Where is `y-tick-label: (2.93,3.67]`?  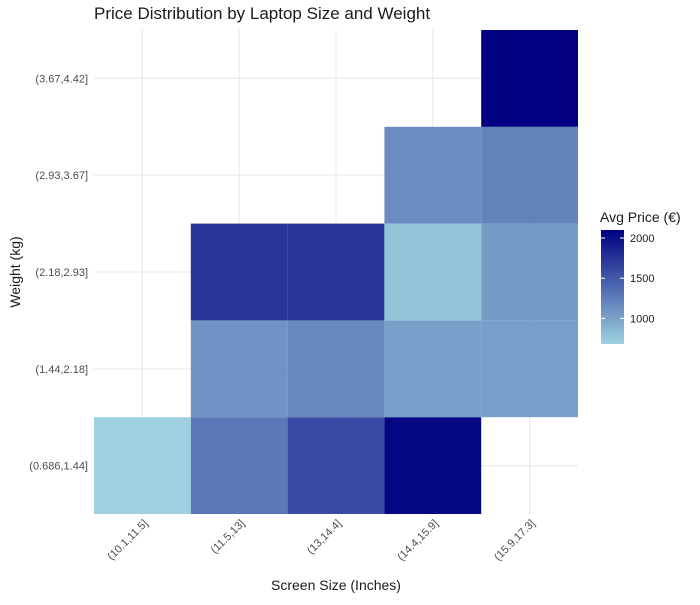
y-tick-label: (2.93,3.67] is located at coordinates (61, 176).